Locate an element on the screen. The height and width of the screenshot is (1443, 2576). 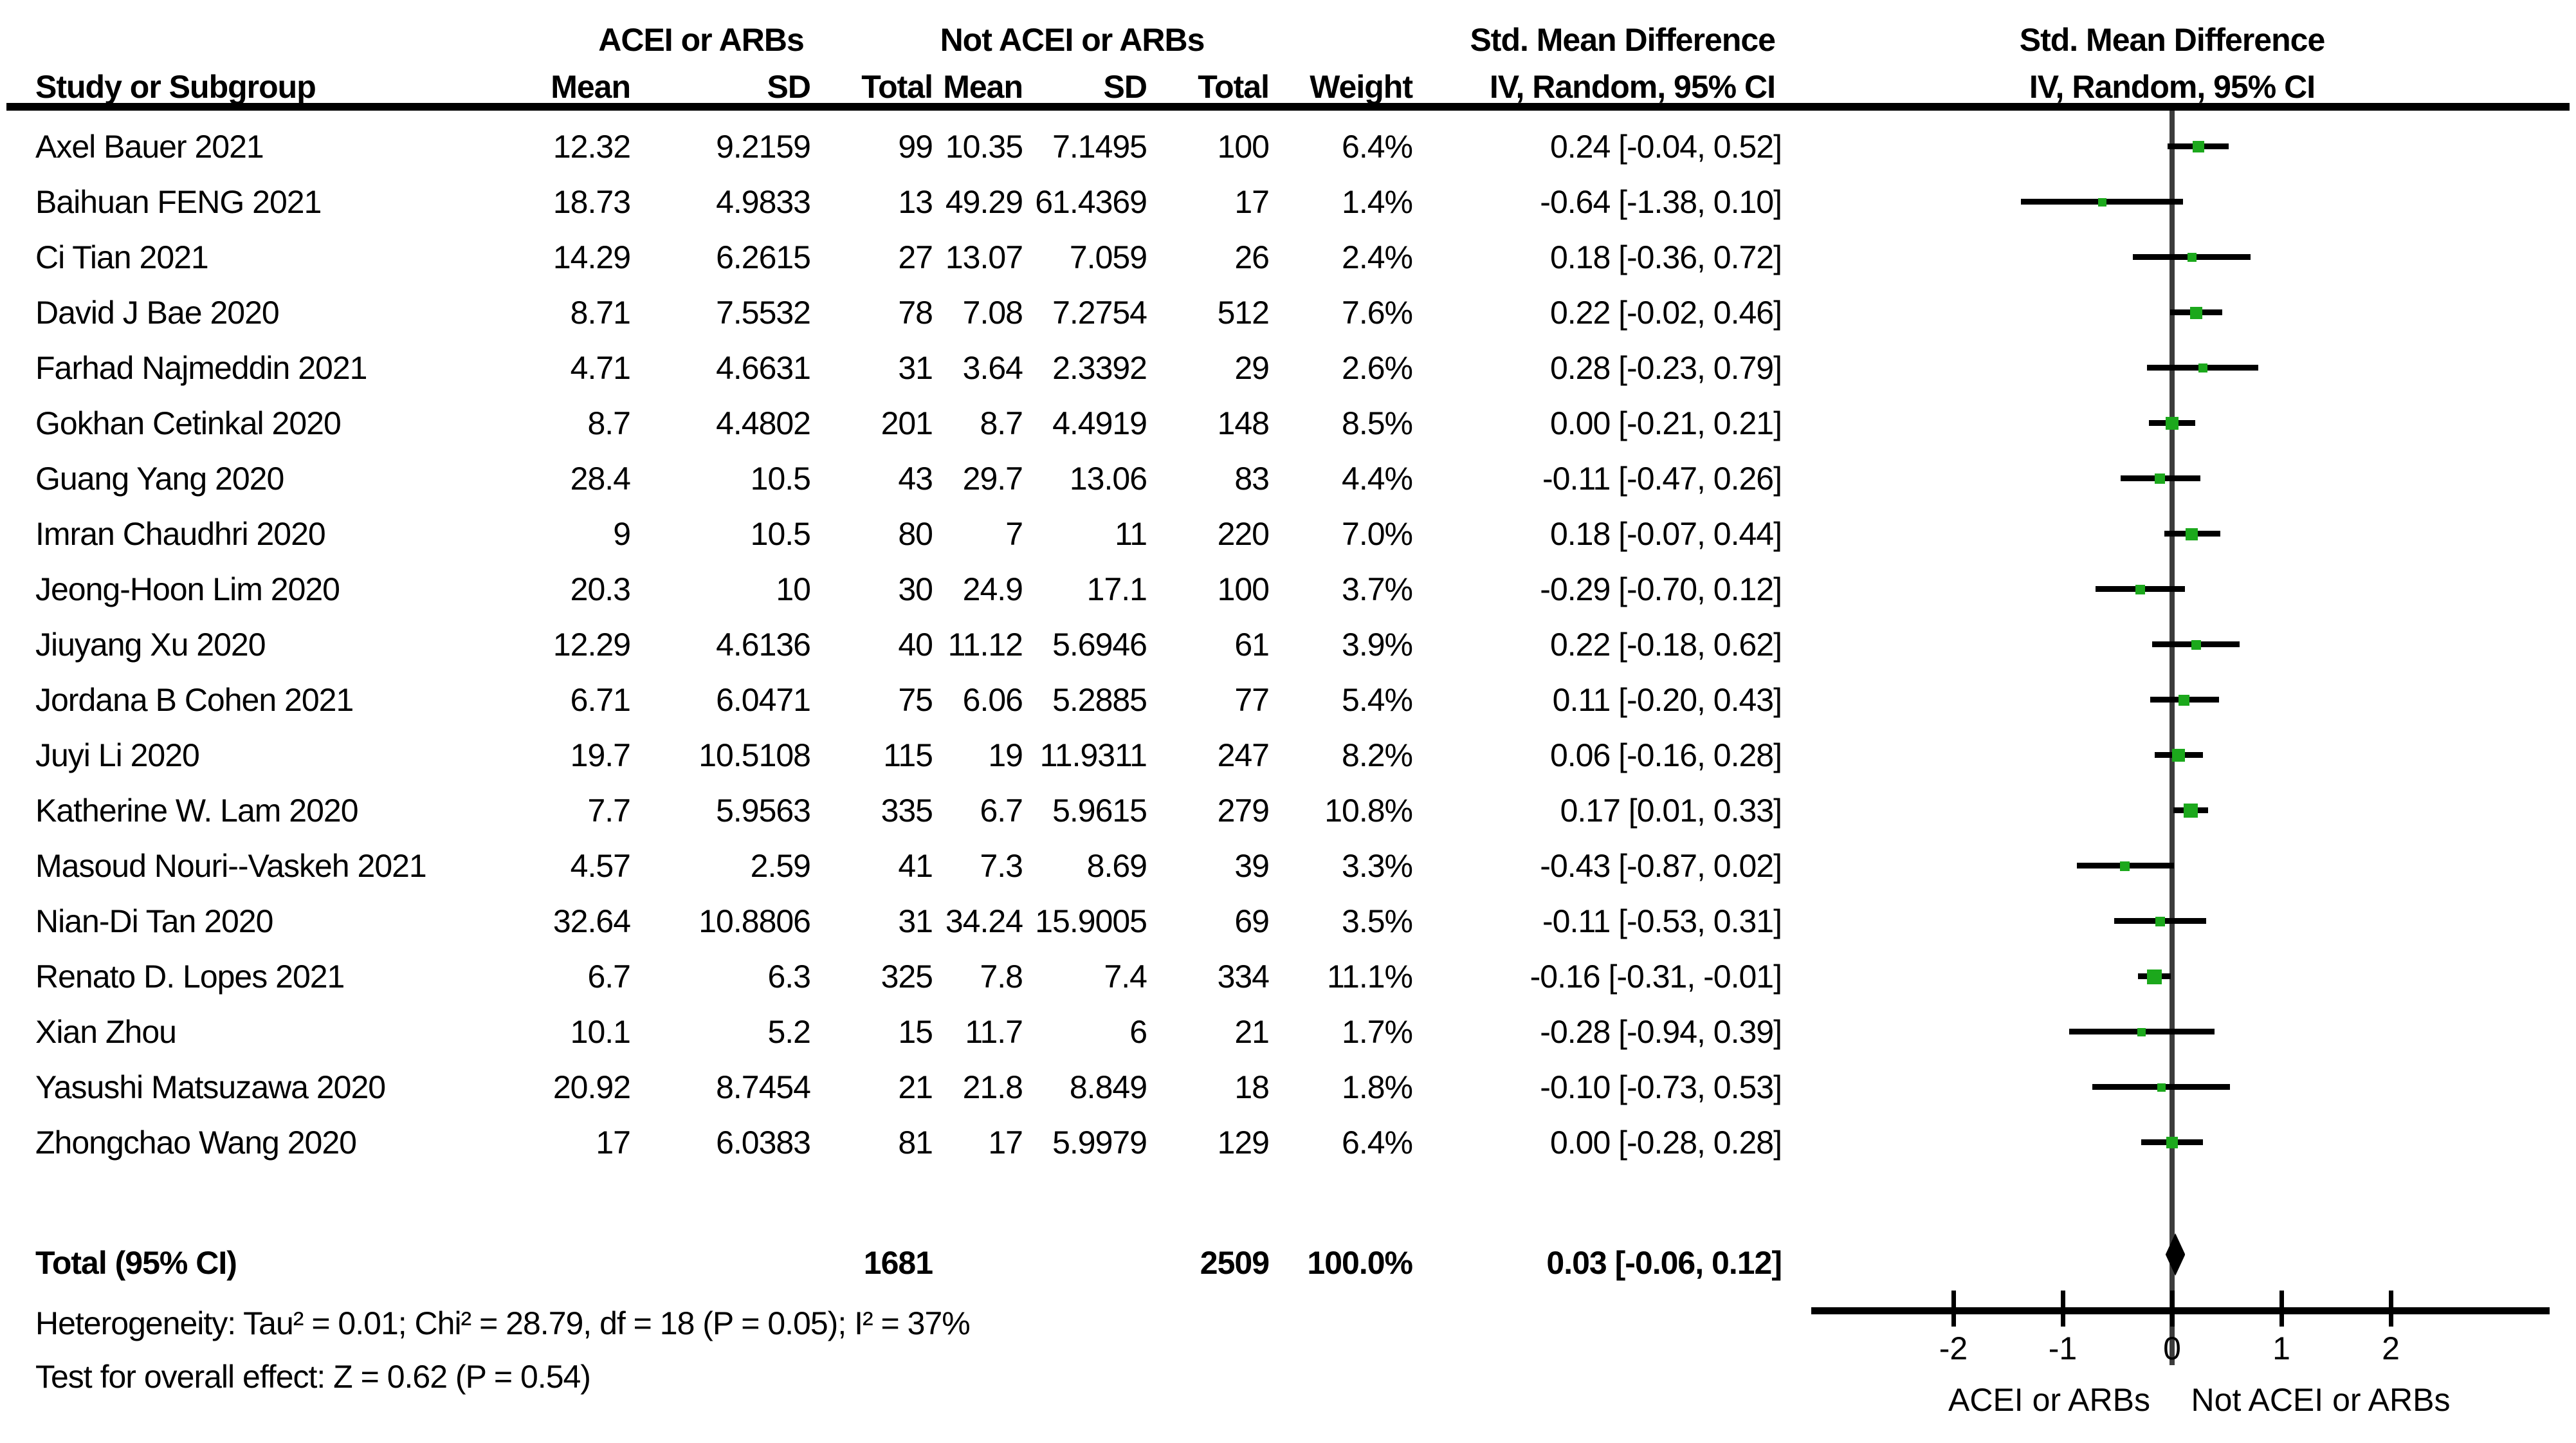
cell-total2: 129 is located at coordinates (1243, 1143).